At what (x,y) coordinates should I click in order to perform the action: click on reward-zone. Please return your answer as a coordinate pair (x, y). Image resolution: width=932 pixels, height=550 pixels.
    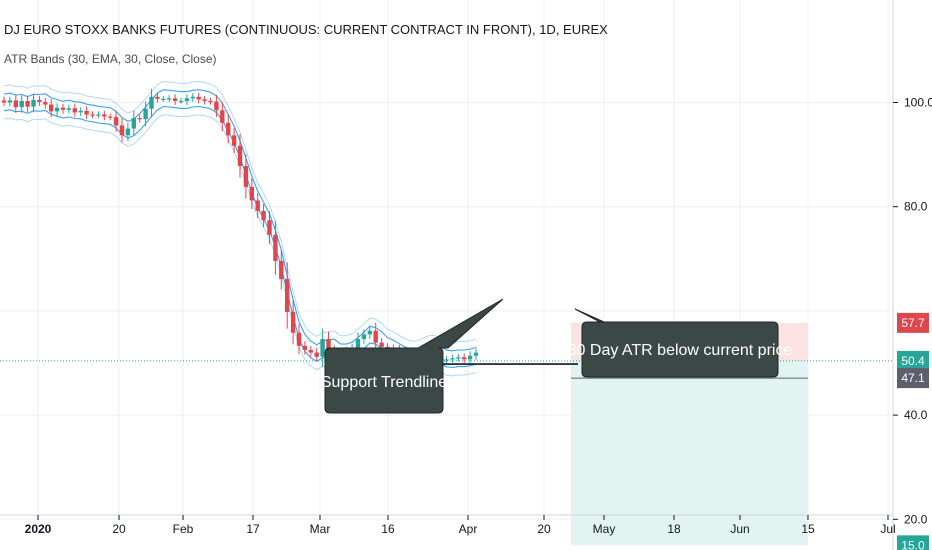
    Looking at the image, I should click on (689, 453).